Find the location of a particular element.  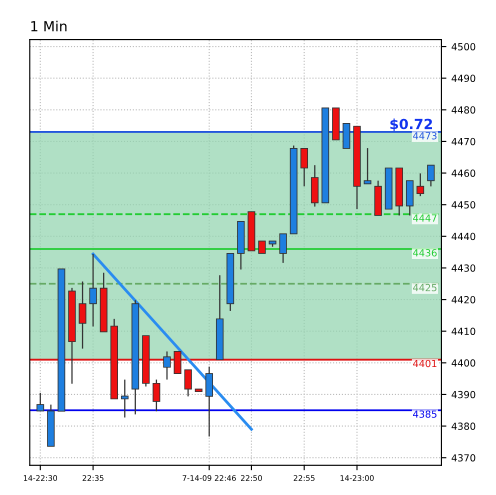

y-tick-label: 4380 is located at coordinates (464, 426).